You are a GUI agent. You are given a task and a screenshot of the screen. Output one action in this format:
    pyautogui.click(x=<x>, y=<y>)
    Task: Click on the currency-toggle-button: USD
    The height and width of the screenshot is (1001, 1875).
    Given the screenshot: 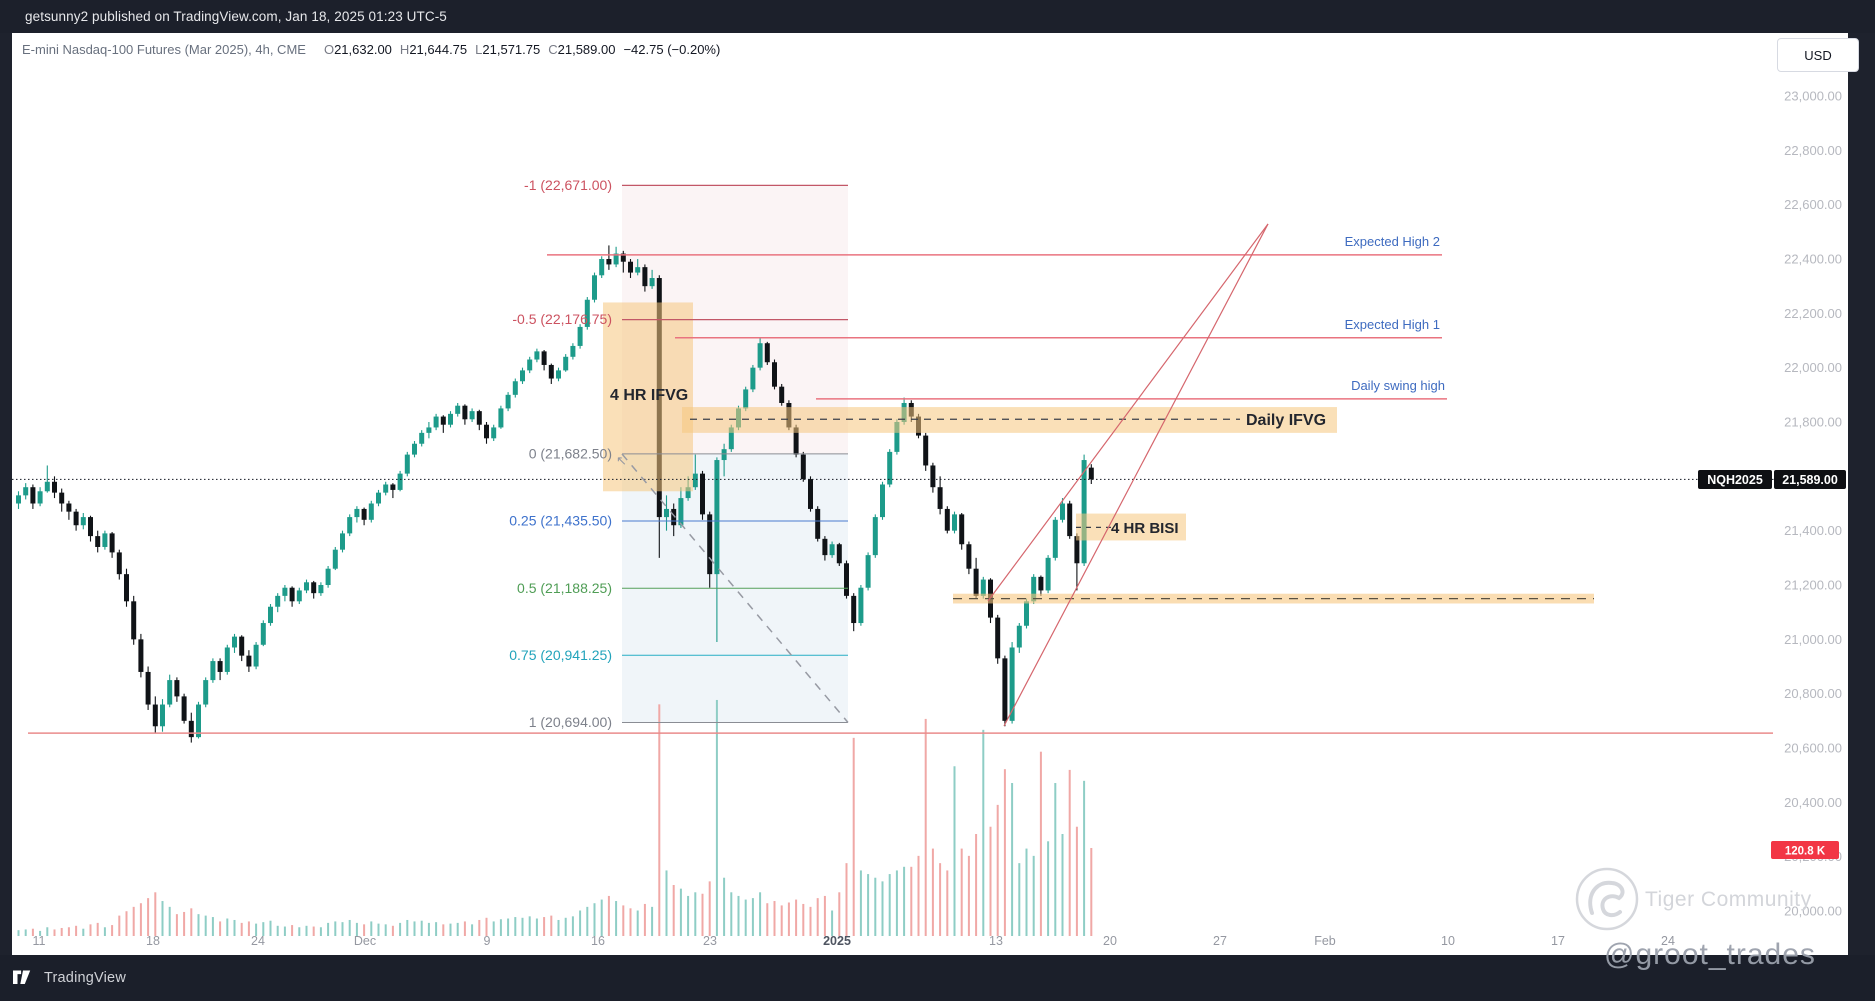 What is the action you would take?
    pyautogui.click(x=1818, y=55)
    